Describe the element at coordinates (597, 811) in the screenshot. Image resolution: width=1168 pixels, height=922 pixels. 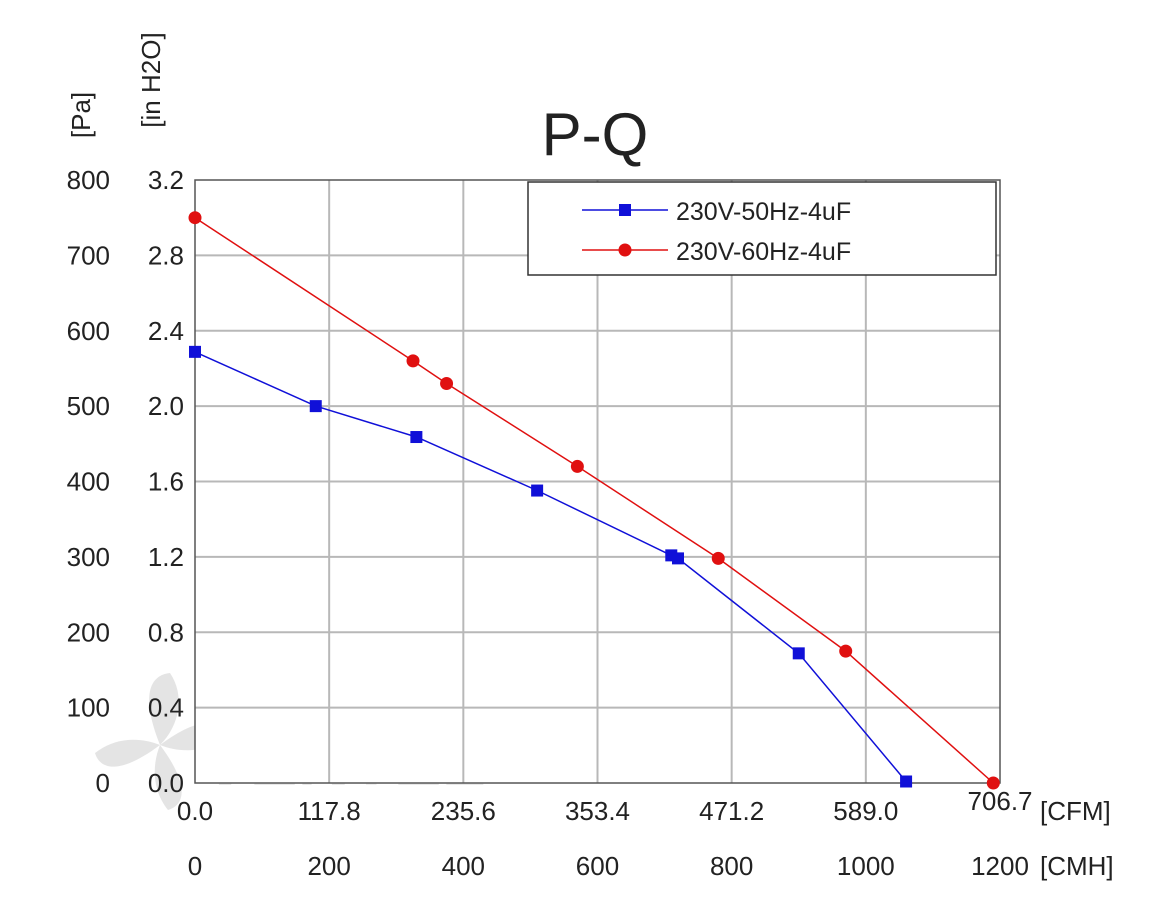
I see `x-tick-label-cfm: 353.4` at that location.